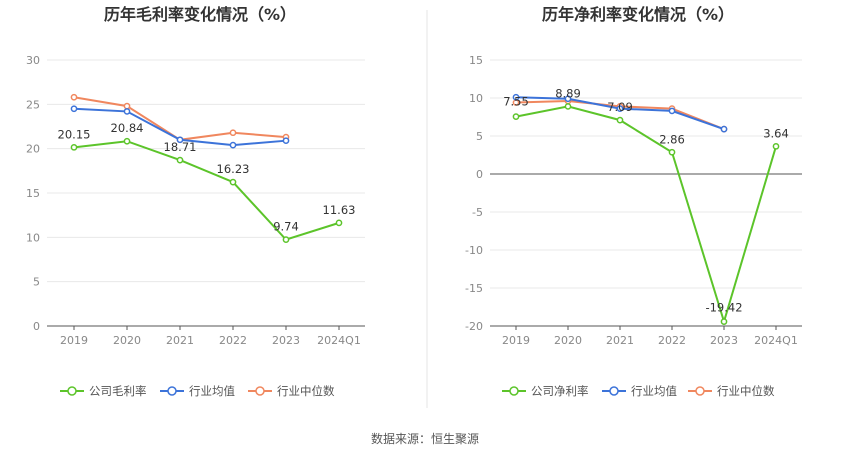  Describe the element at coordinates (474, 326) in the screenshot. I see `y-tick-label: -20` at that location.